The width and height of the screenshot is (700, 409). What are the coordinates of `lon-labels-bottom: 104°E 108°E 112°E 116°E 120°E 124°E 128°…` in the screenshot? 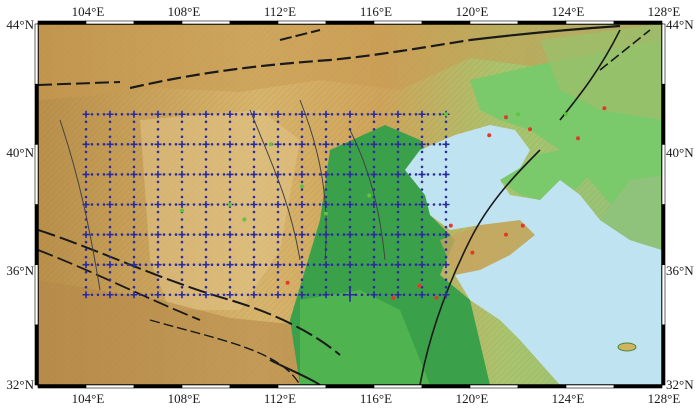 It's located at (376, 398).